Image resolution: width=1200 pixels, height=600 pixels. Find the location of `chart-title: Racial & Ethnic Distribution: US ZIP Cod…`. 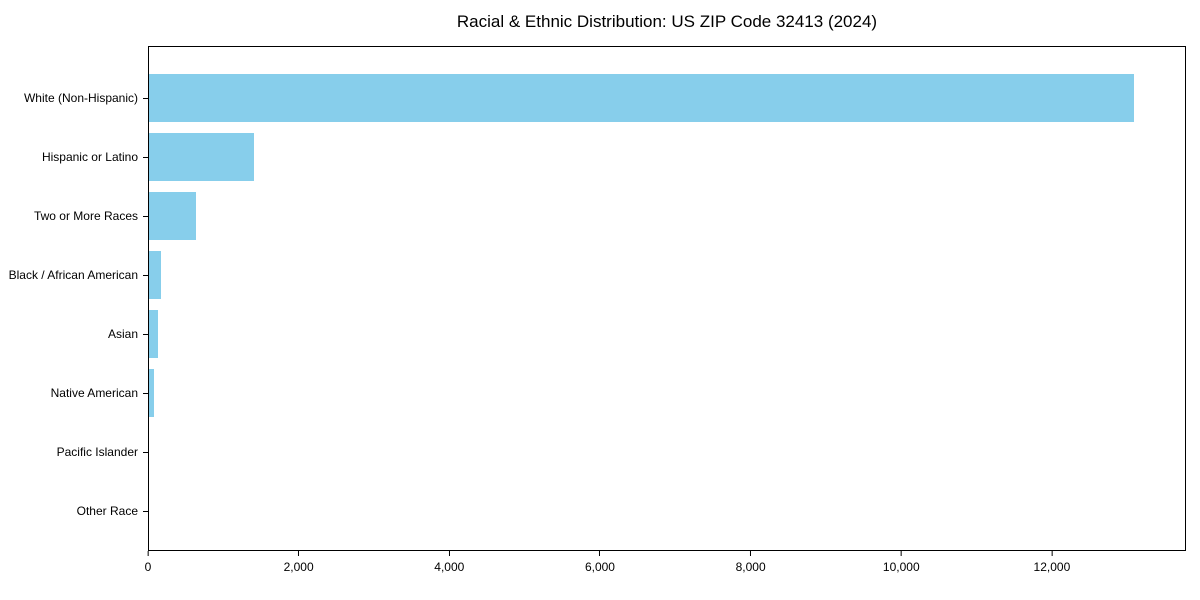

chart-title: Racial & Ethnic Distribution: US ZIP Cod… is located at coordinates (667, 21).